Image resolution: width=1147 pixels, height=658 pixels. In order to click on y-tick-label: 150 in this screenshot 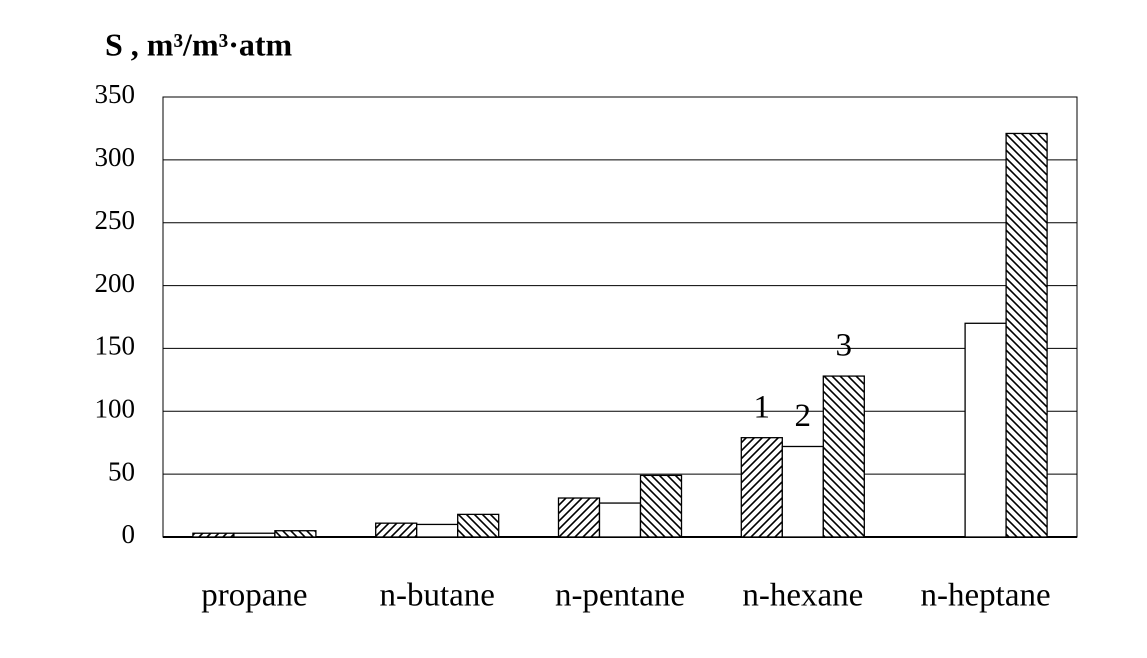, I will do `click(115, 346)`.